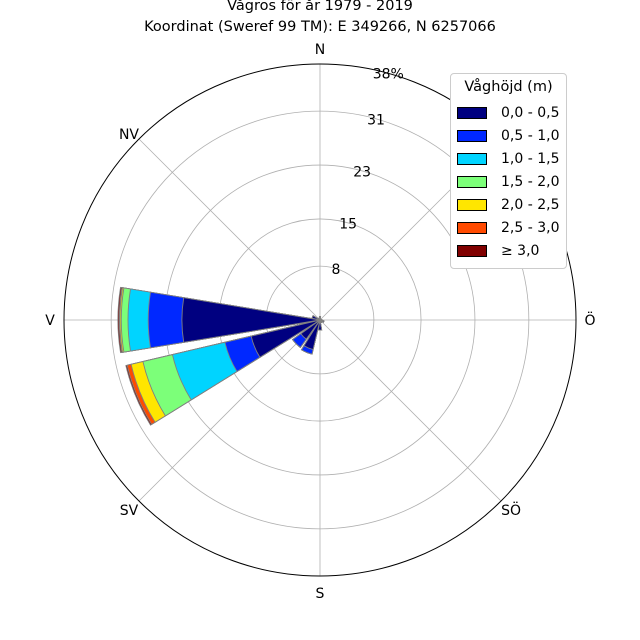 The image size is (640, 640). Describe the element at coordinates (530, 205) in the screenshot. I see `legend-label: 2,0 - 2,5` at that location.